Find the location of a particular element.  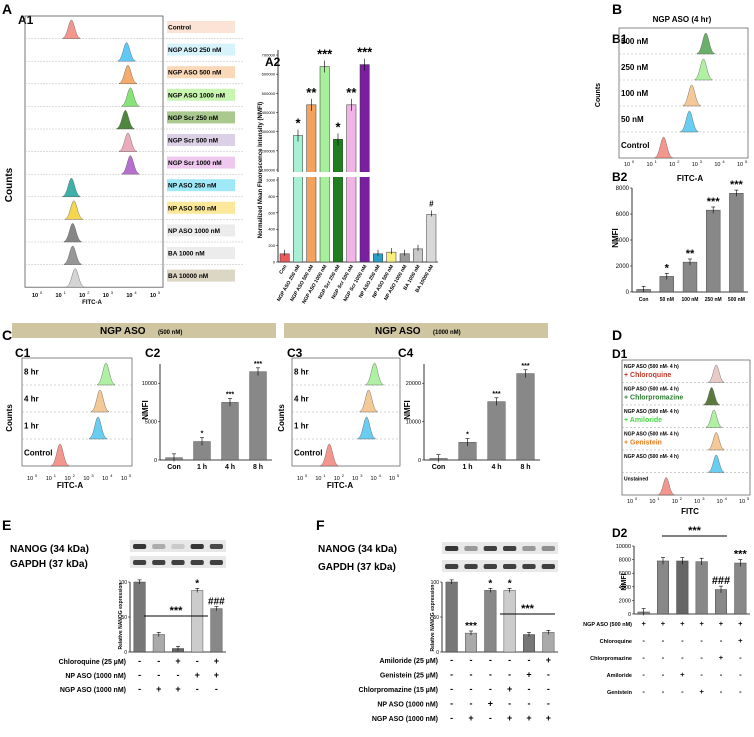

d2-ytick-label: 2000 is located at coordinates (625, 601).